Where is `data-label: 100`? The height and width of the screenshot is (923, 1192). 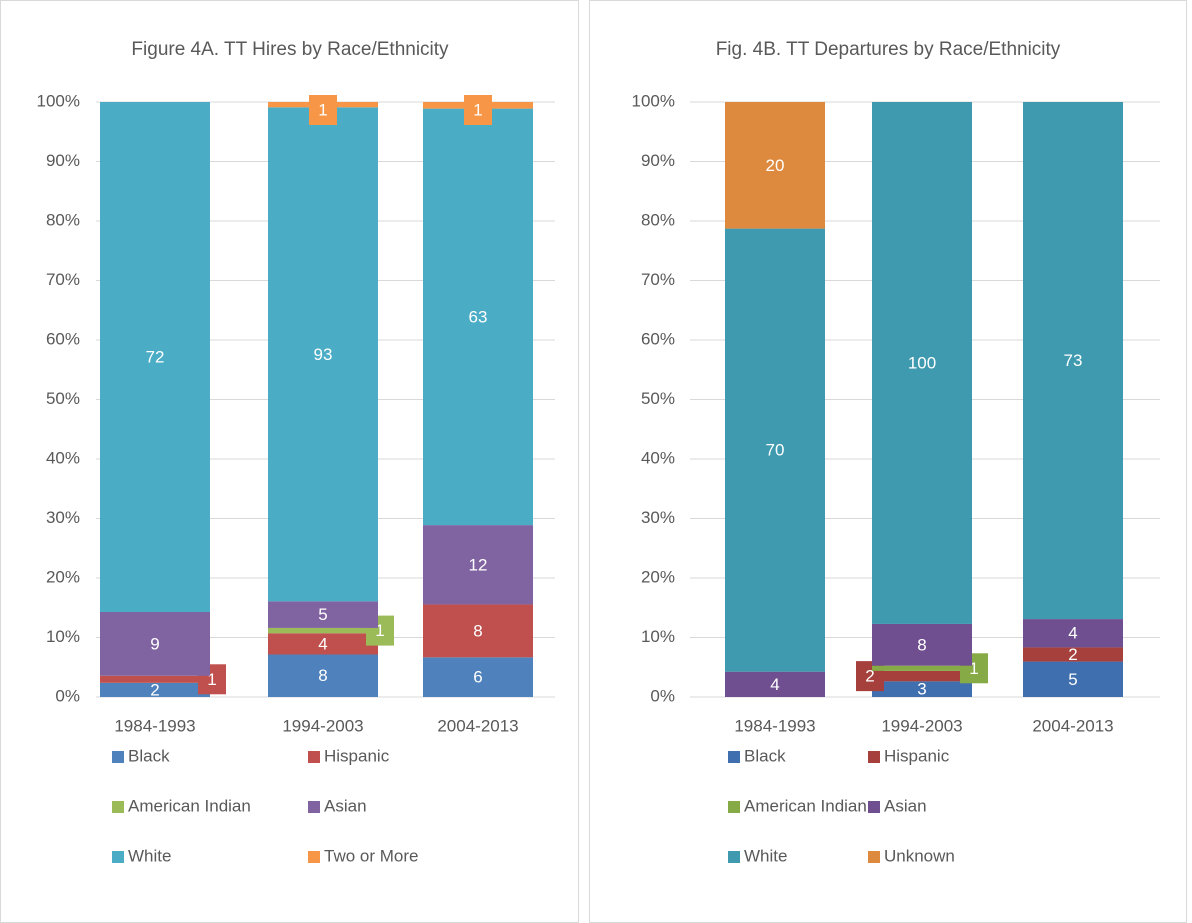 data-label: 100 is located at coordinates (922, 362).